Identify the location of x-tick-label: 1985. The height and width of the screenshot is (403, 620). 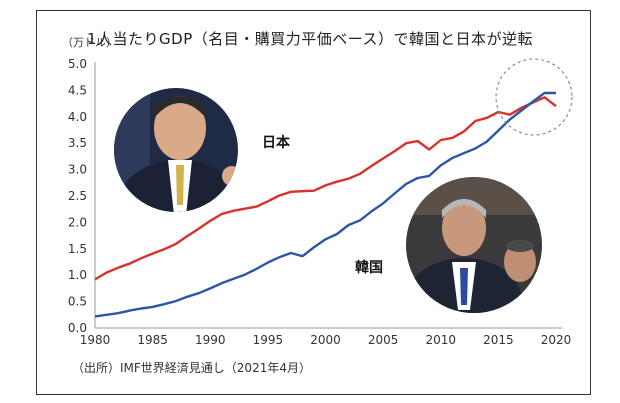
(152, 340).